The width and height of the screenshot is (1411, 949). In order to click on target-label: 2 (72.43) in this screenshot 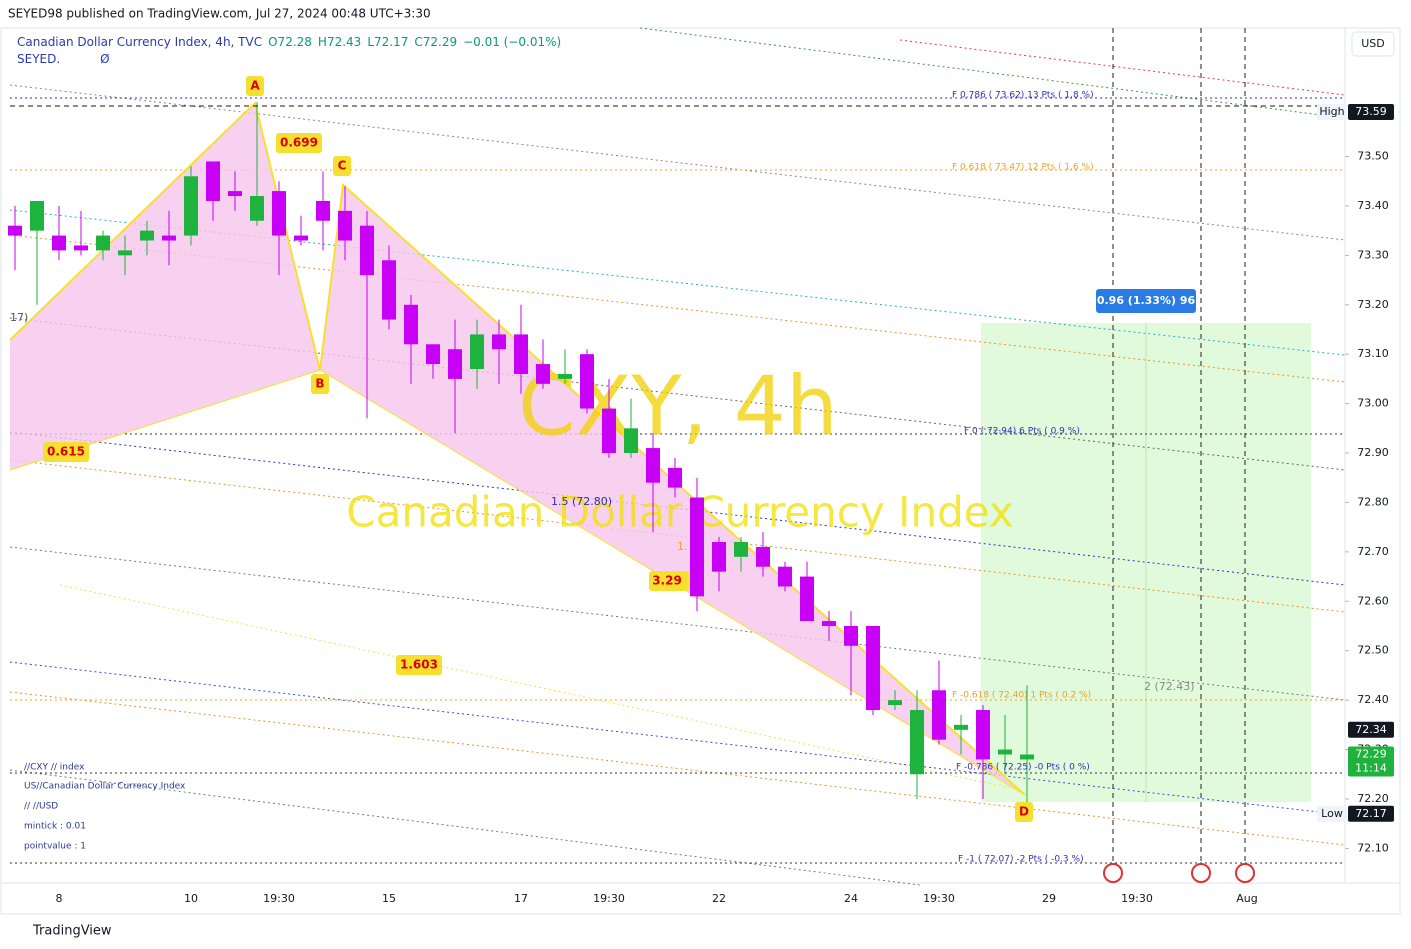, I will do `click(1169, 686)`.